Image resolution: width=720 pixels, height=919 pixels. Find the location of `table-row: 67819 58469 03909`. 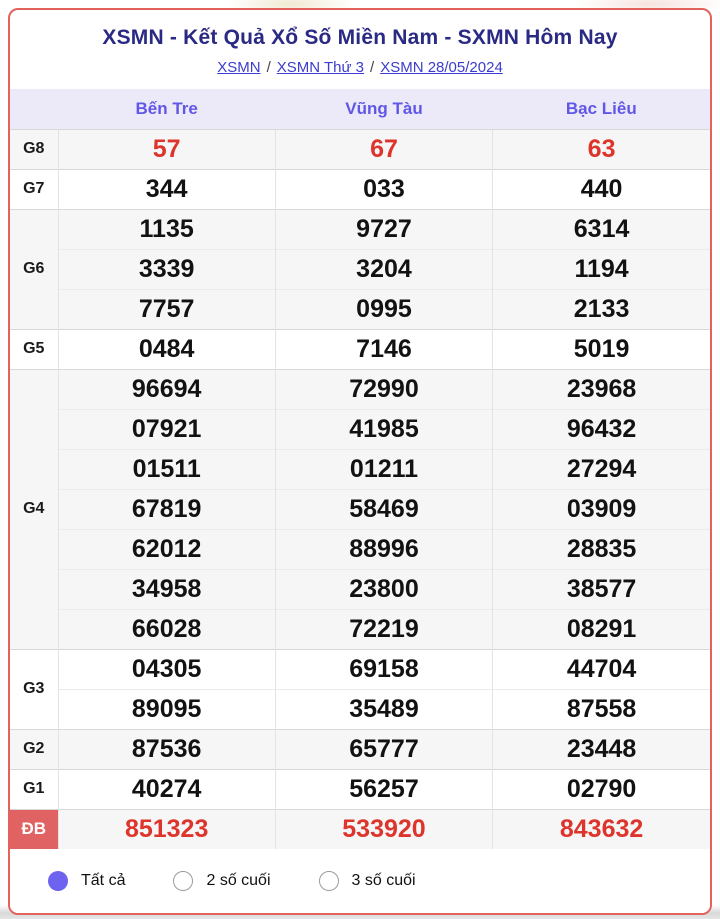

table-row: 67819 58469 03909 is located at coordinates (360, 508).